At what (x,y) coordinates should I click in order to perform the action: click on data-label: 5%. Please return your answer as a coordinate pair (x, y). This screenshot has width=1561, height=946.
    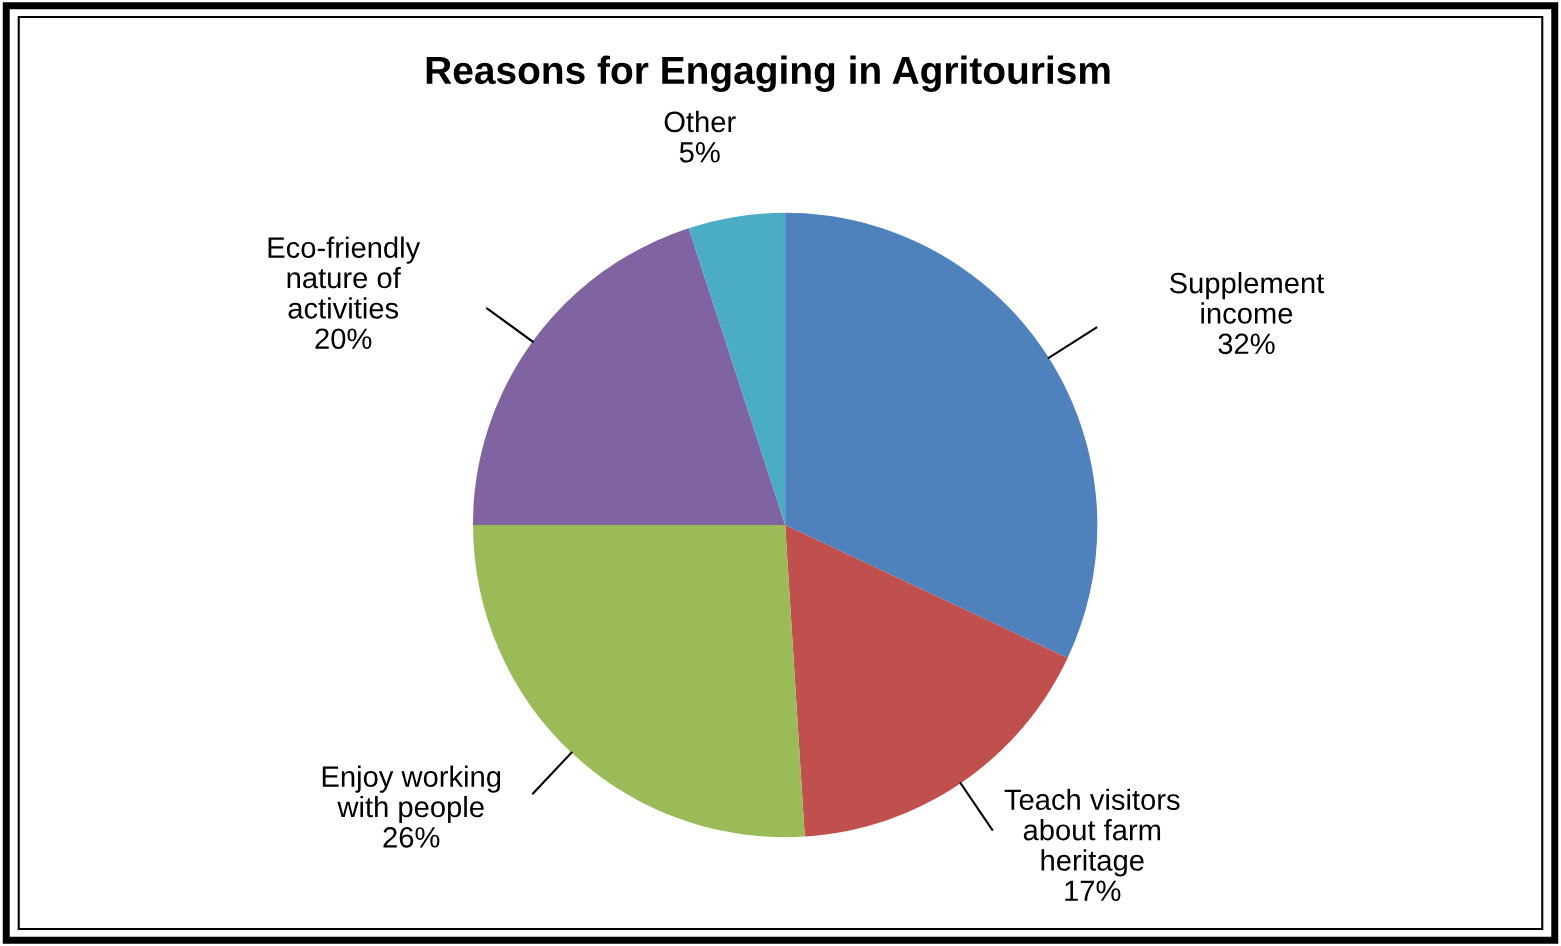
    Looking at the image, I should click on (699, 152).